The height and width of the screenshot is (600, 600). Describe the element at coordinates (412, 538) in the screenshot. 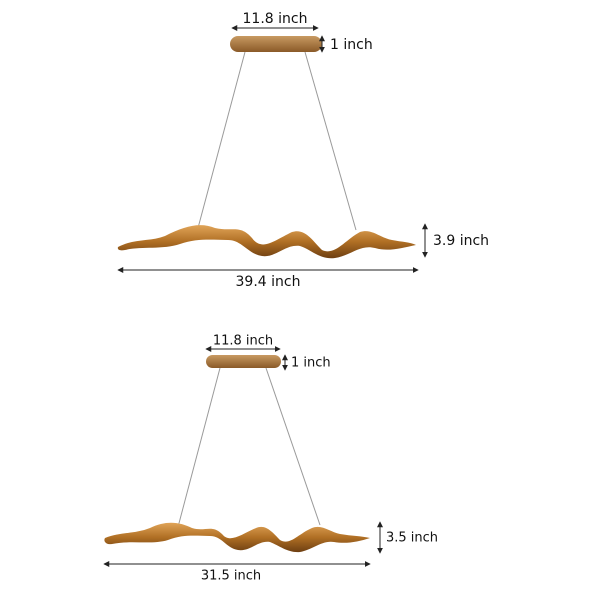

I see `height: 3.5 inch` at that location.